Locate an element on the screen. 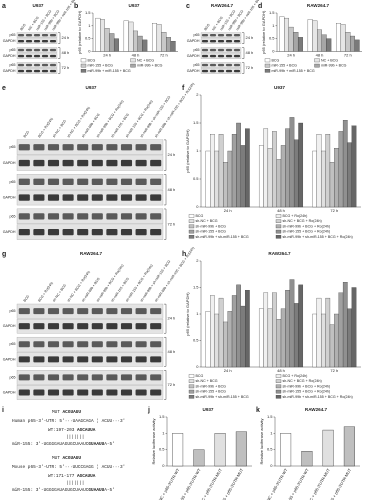 The height and width of the screenshot is (500, 365). y-tick-label: 1 is located at coordinates (197, 313).